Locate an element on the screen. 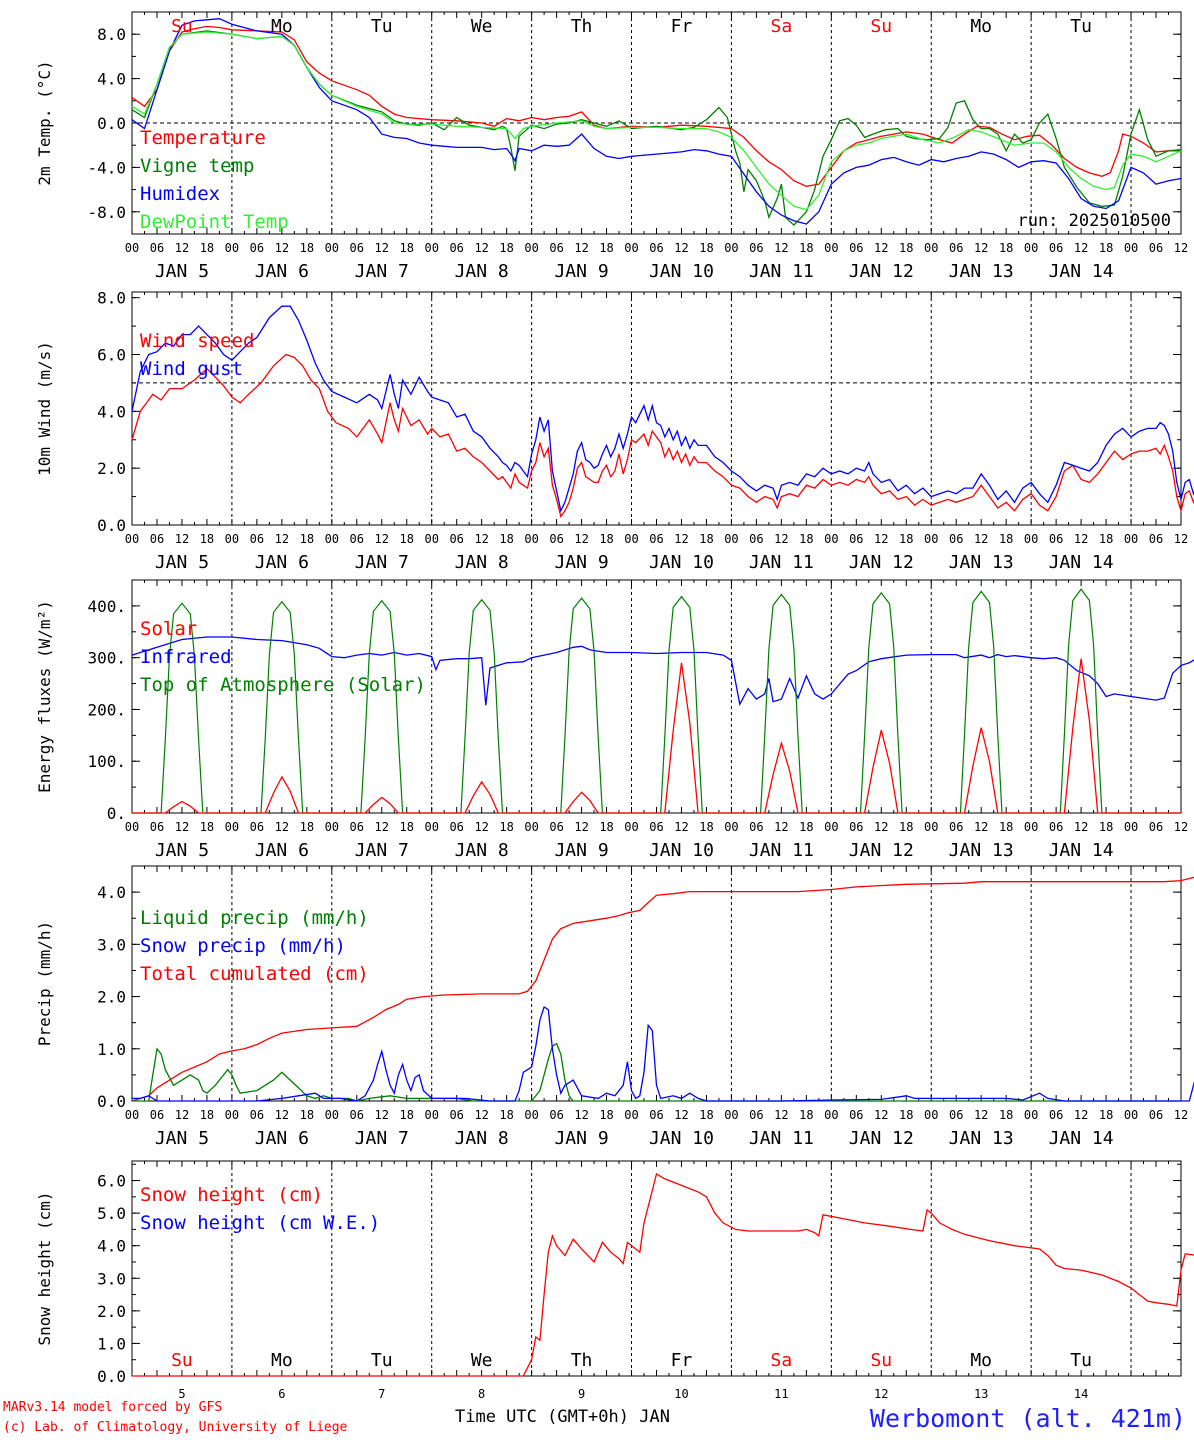 The height and width of the screenshot is (1440, 1194). series-dewpoint-temp is located at coordinates (656, 121).